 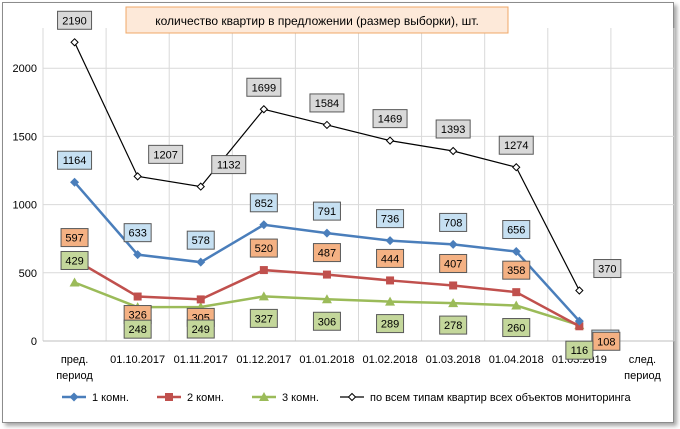 I want to click on data-label: 1469, so click(x=390, y=120).